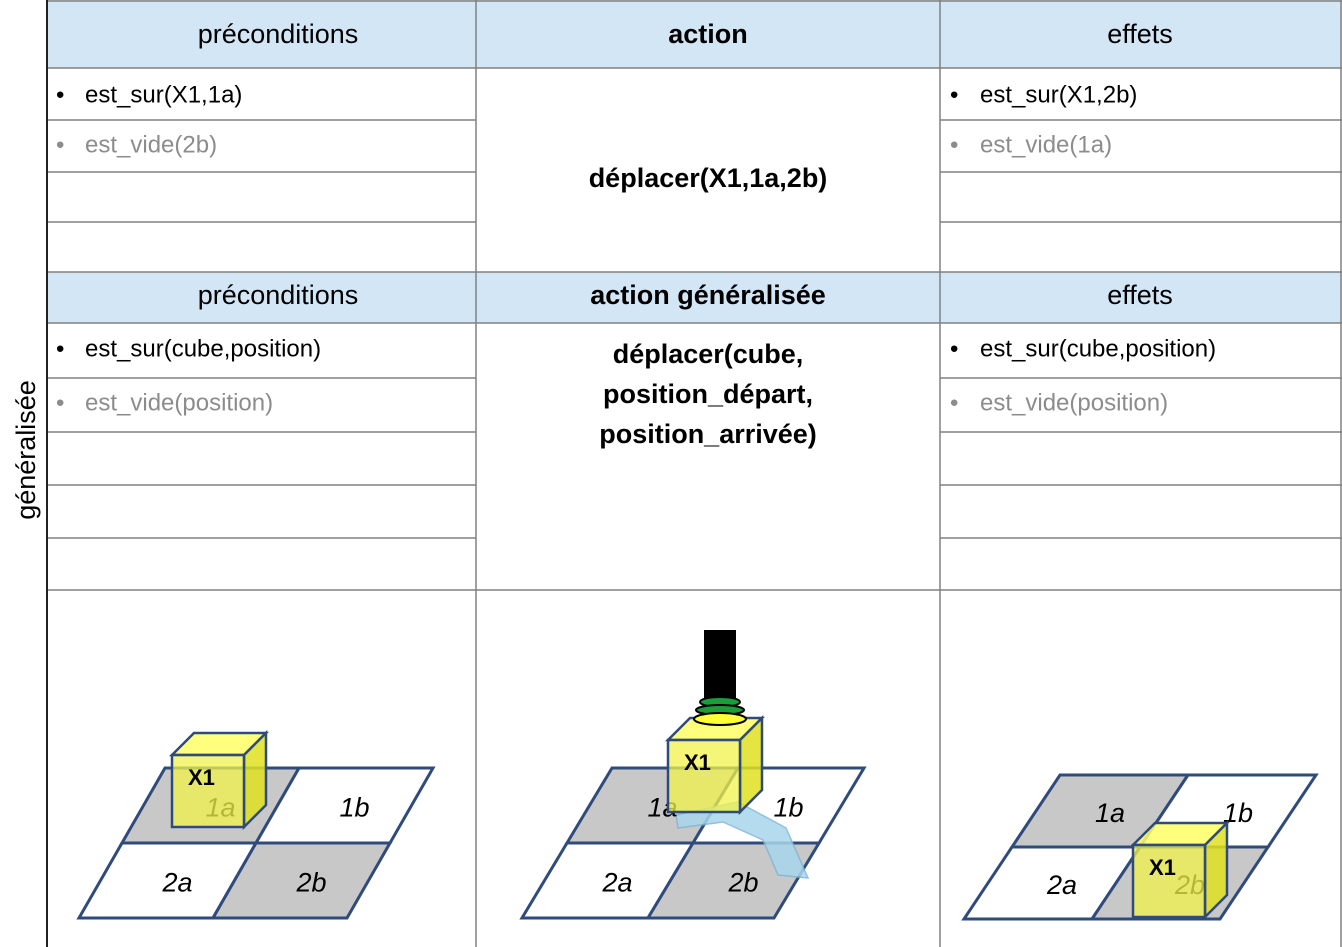  I want to click on action: déplacer(cube,, so click(708, 354).